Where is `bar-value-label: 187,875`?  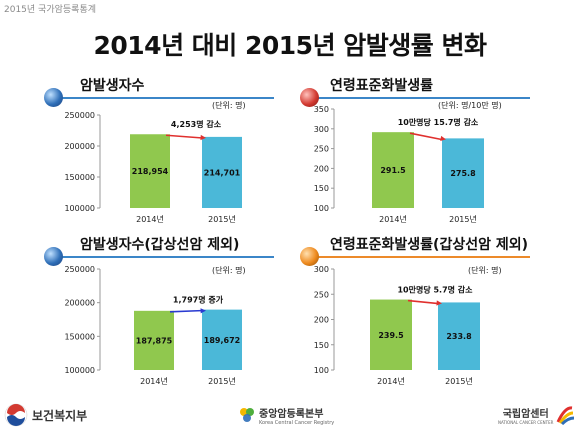
bar-value-label: 187,875 is located at coordinates (154, 340).